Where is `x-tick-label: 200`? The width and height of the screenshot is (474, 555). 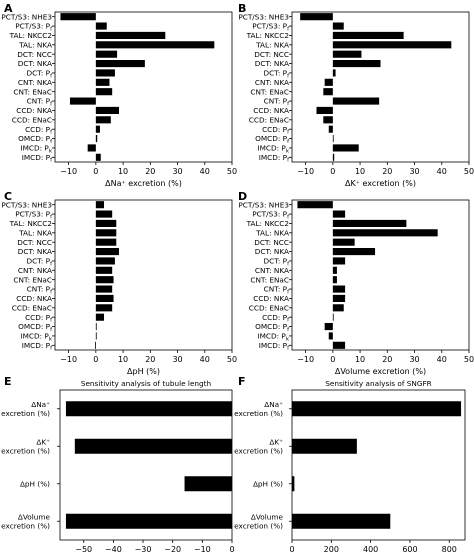 x-tick-label: 200 is located at coordinates (331, 549).